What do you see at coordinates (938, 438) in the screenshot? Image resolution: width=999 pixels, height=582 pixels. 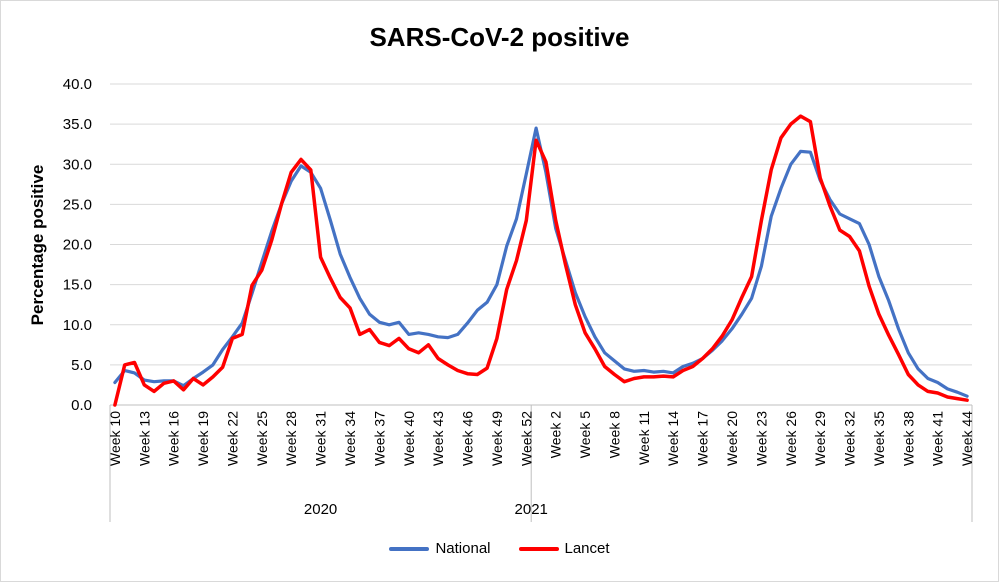 I see `x-tick-label: Week 41` at bounding box center [938, 438].